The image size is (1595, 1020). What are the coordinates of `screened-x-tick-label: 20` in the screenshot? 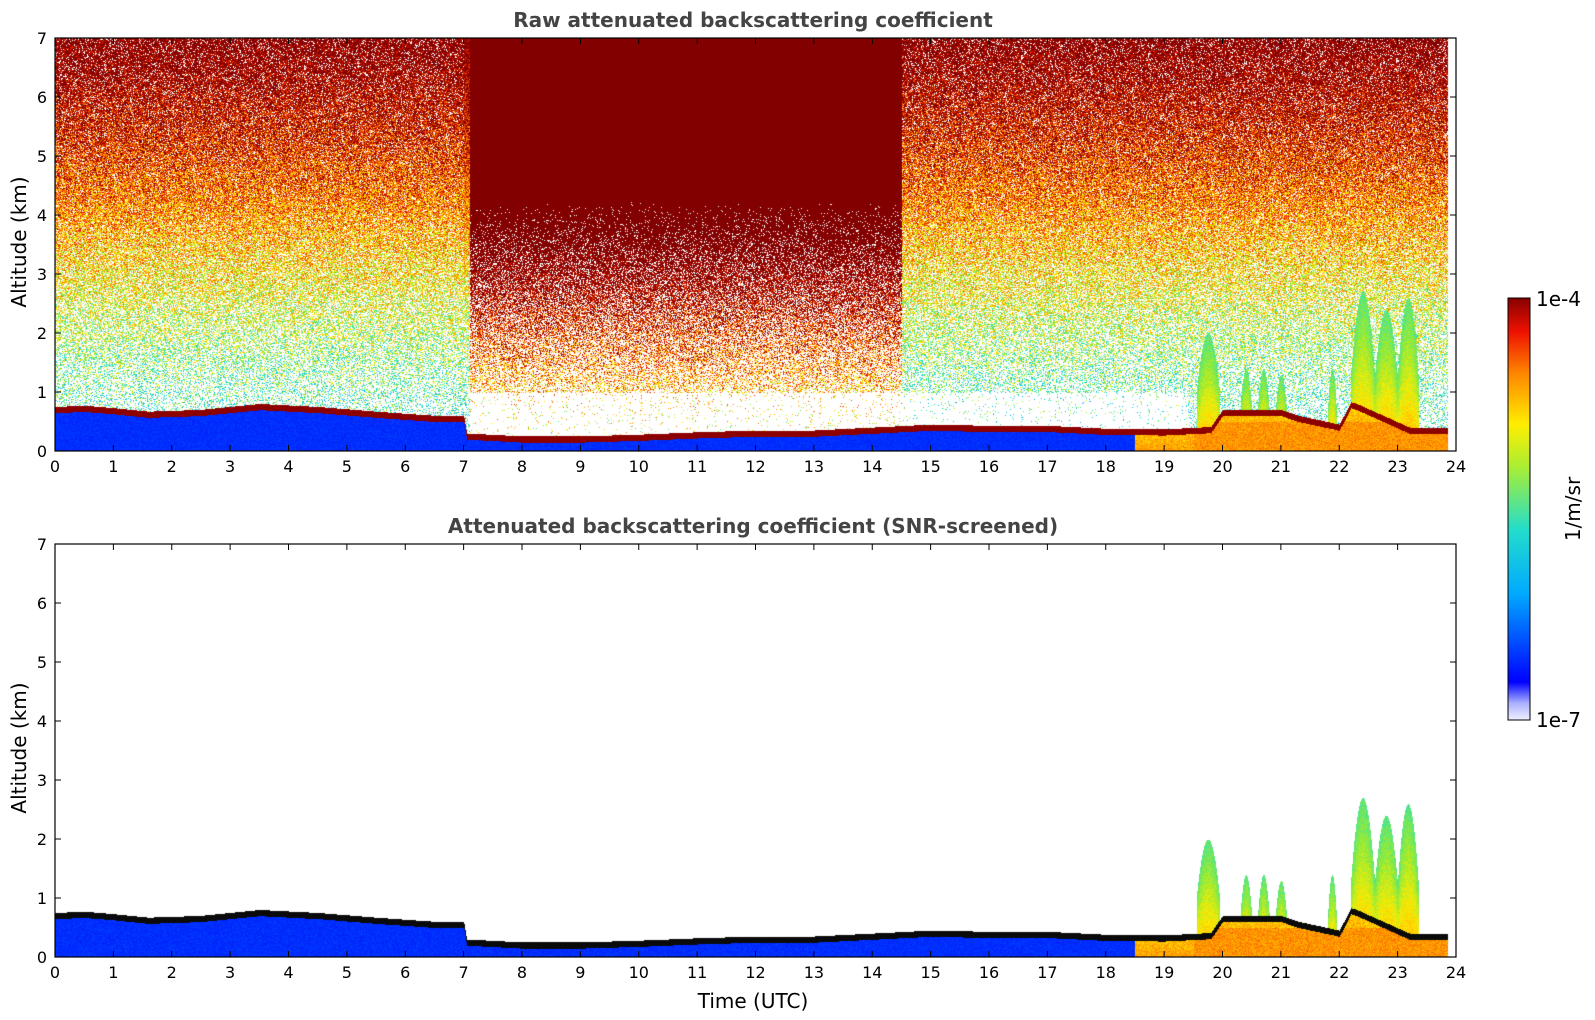 It's located at (1222, 972).